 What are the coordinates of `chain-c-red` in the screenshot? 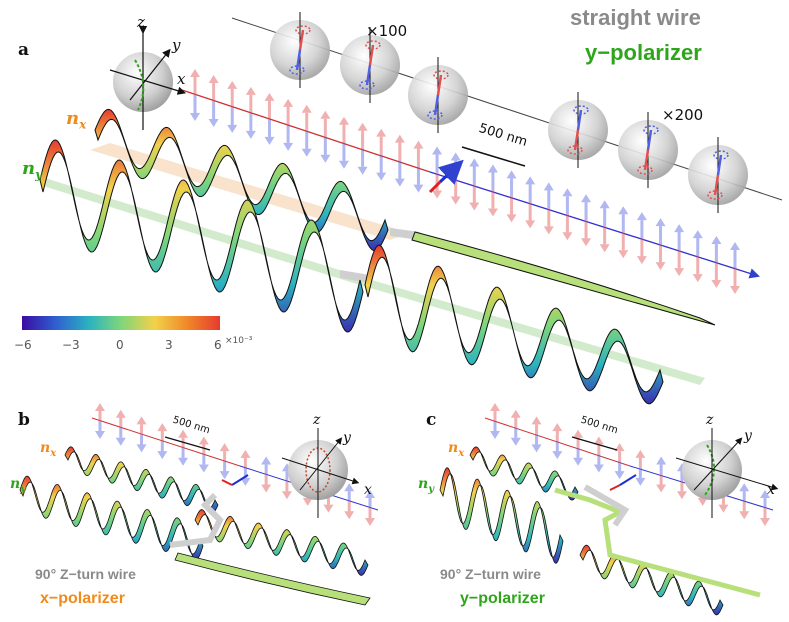 It's located at (557, 442).